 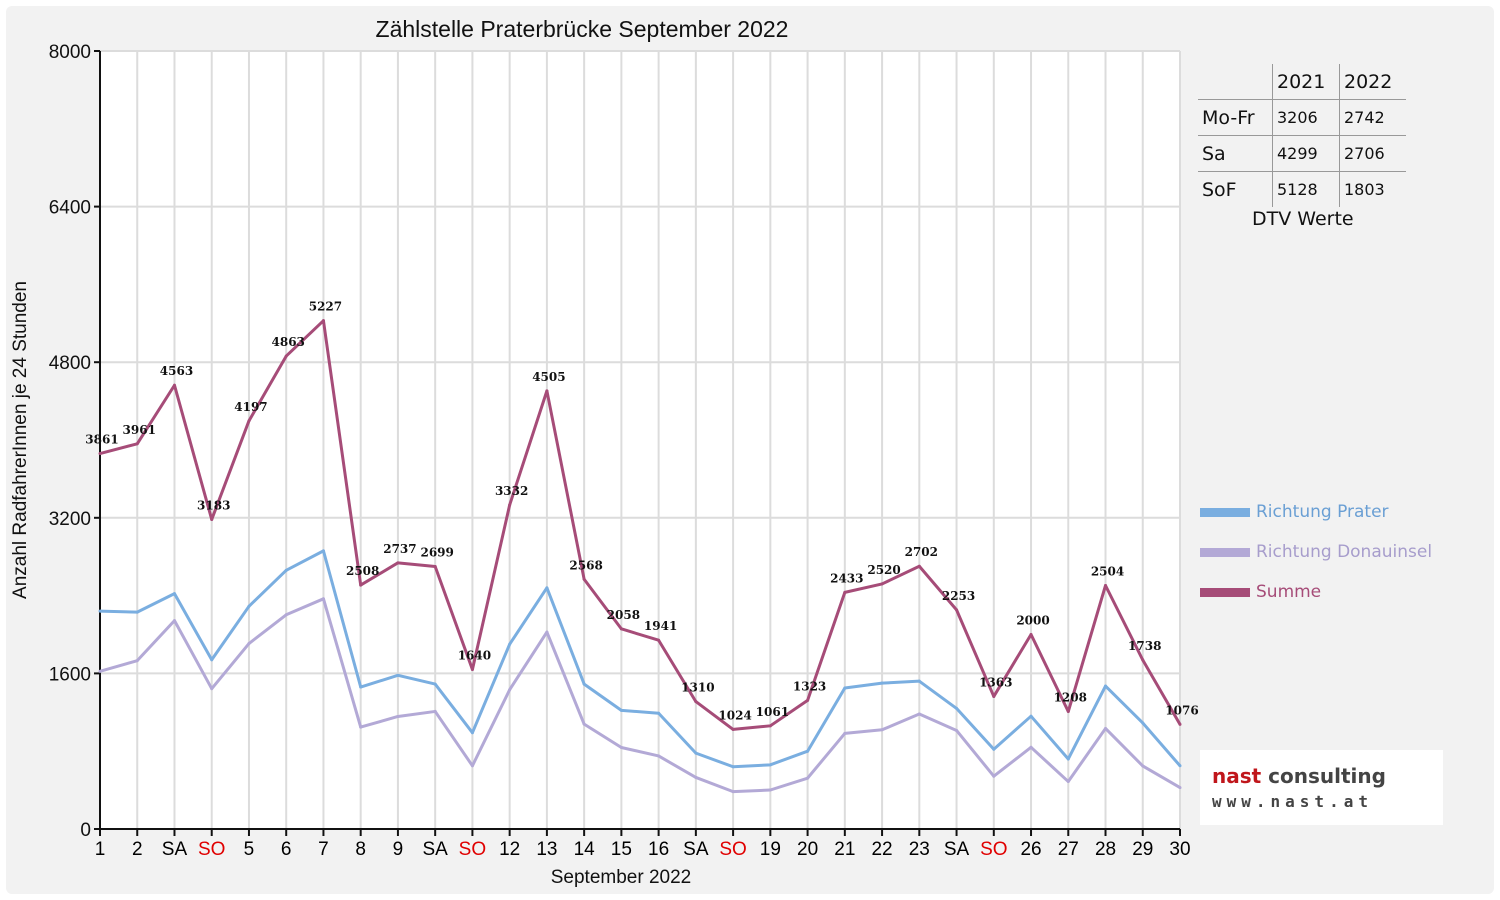 What do you see at coordinates (1323, 776) in the screenshot?
I see `logo-name-part: consulting` at bounding box center [1323, 776].